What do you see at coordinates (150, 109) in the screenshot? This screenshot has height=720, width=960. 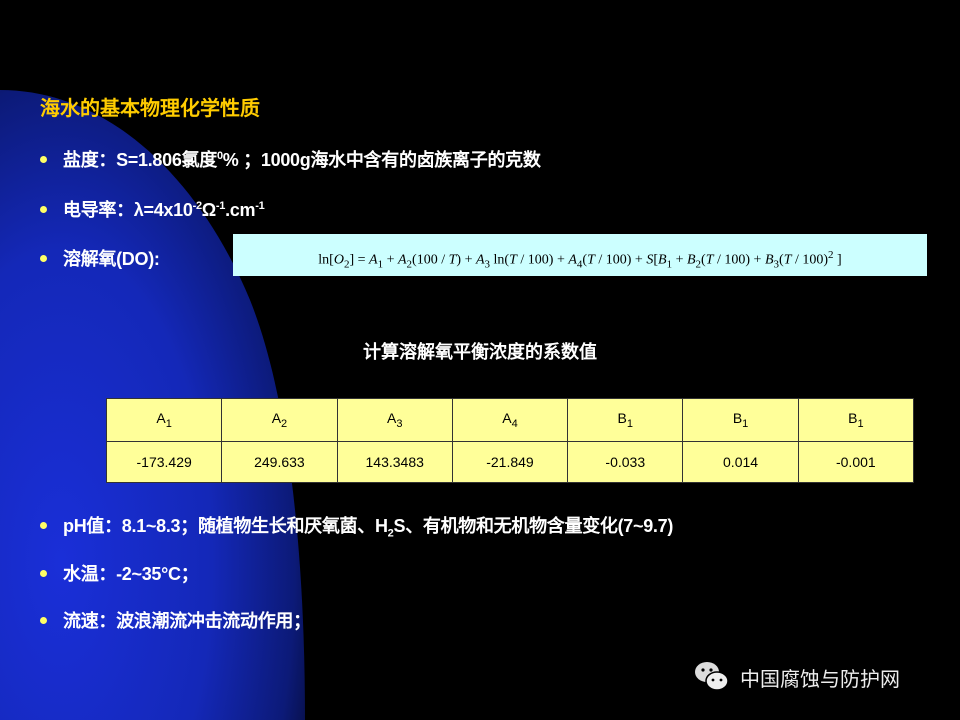 I see `slide-title: 海水的基本物理化学性质` at bounding box center [150, 109].